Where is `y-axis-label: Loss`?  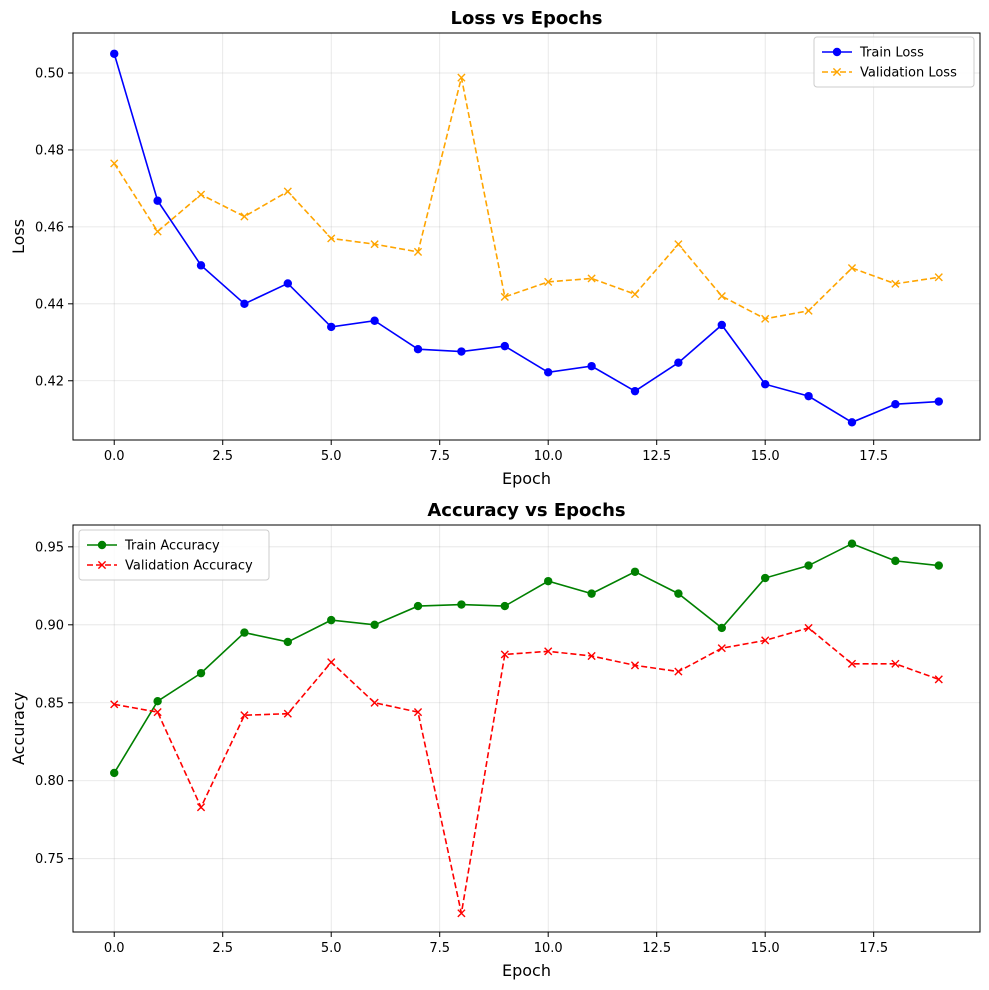
y-axis-label: Loss is located at coordinates (18, 236).